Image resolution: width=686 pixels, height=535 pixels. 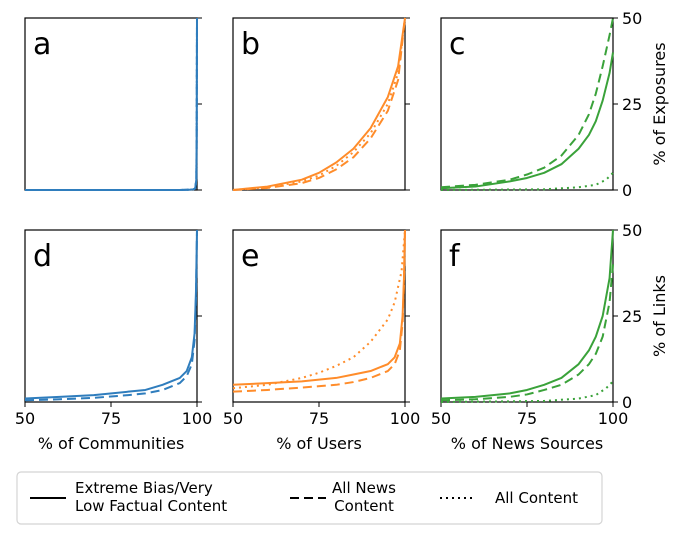 I want to click on panel-d: d, so click(x=113, y=318).